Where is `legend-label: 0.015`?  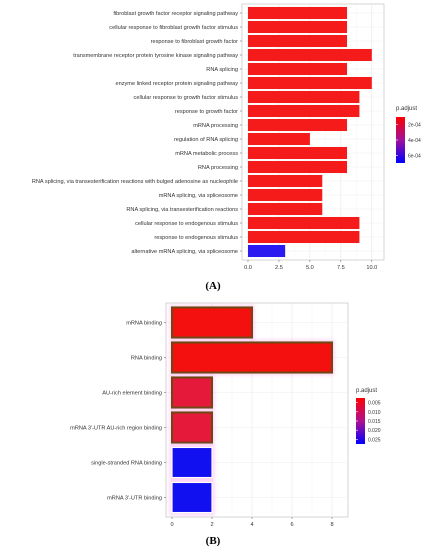 legend-label: 0.015 is located at coordinates (374, 422).